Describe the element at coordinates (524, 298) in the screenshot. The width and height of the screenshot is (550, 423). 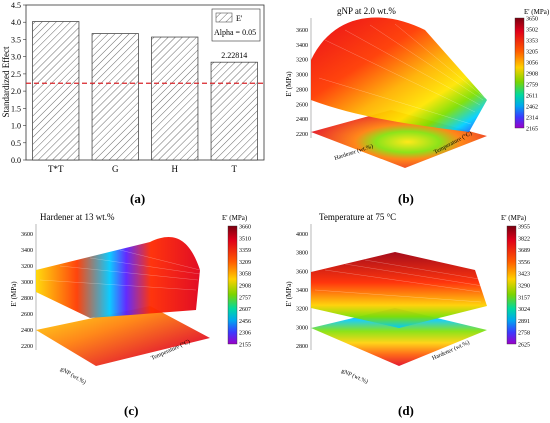
I see `colorbar-tick-label: 3157` at that location.